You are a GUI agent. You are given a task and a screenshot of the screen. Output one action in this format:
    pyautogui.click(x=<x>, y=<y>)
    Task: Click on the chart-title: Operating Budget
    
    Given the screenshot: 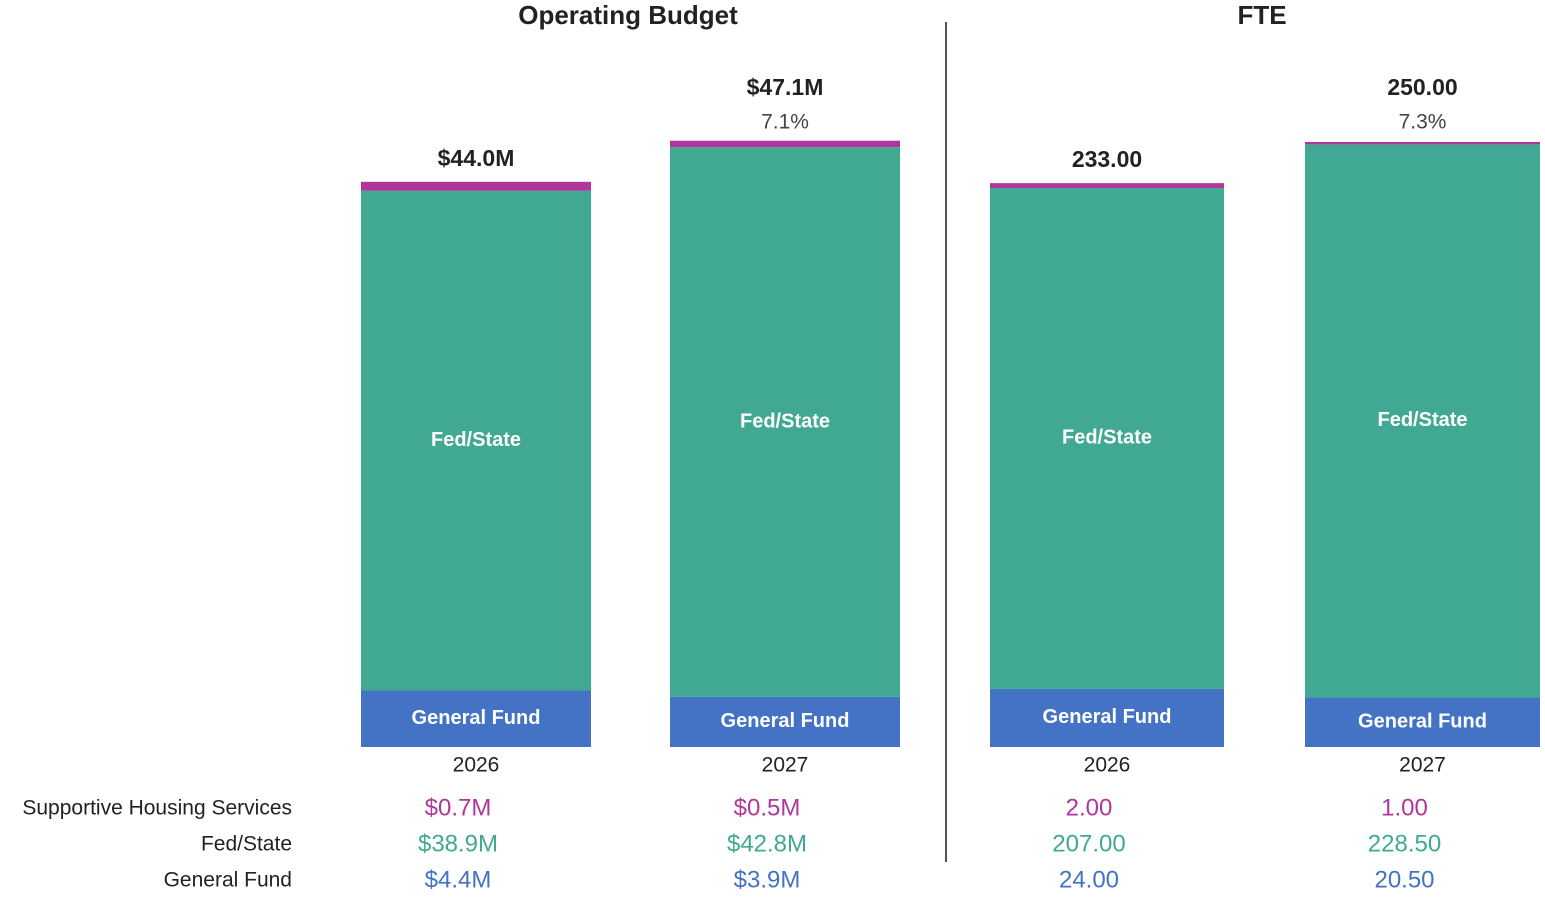 What is the action you would take?
    pyautogui.click(x=628, y=15)
    